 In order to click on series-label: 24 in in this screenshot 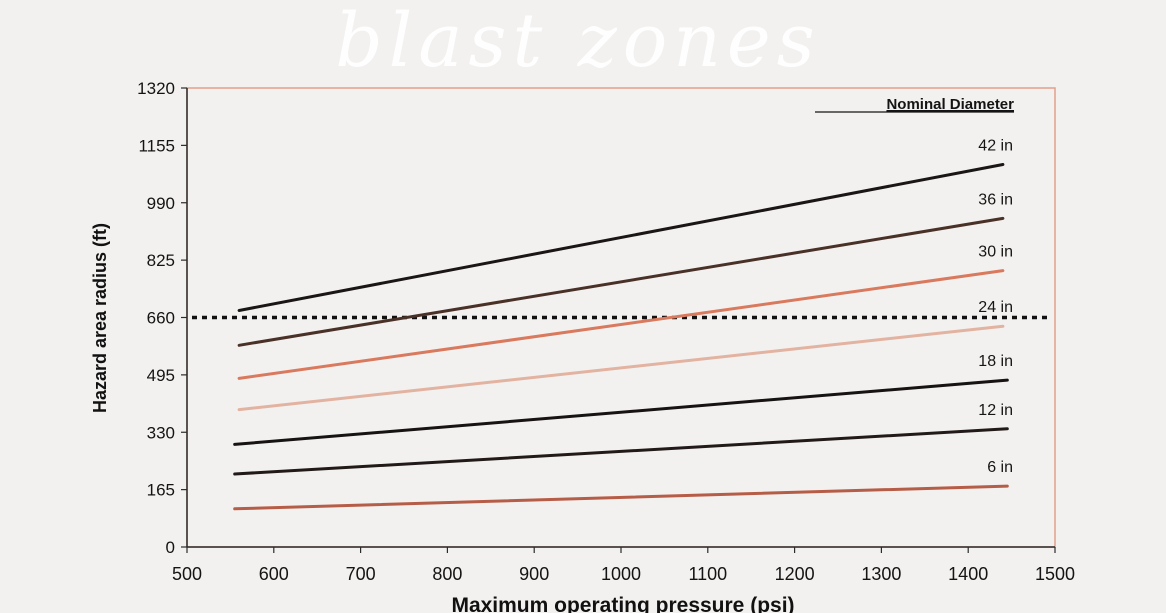, I will do `click(995, 307)`.